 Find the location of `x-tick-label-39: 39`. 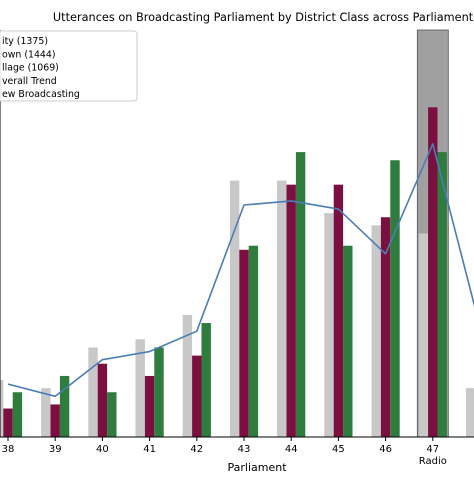

x-tick-label-39: 39 is located at coordinates (55, 449).